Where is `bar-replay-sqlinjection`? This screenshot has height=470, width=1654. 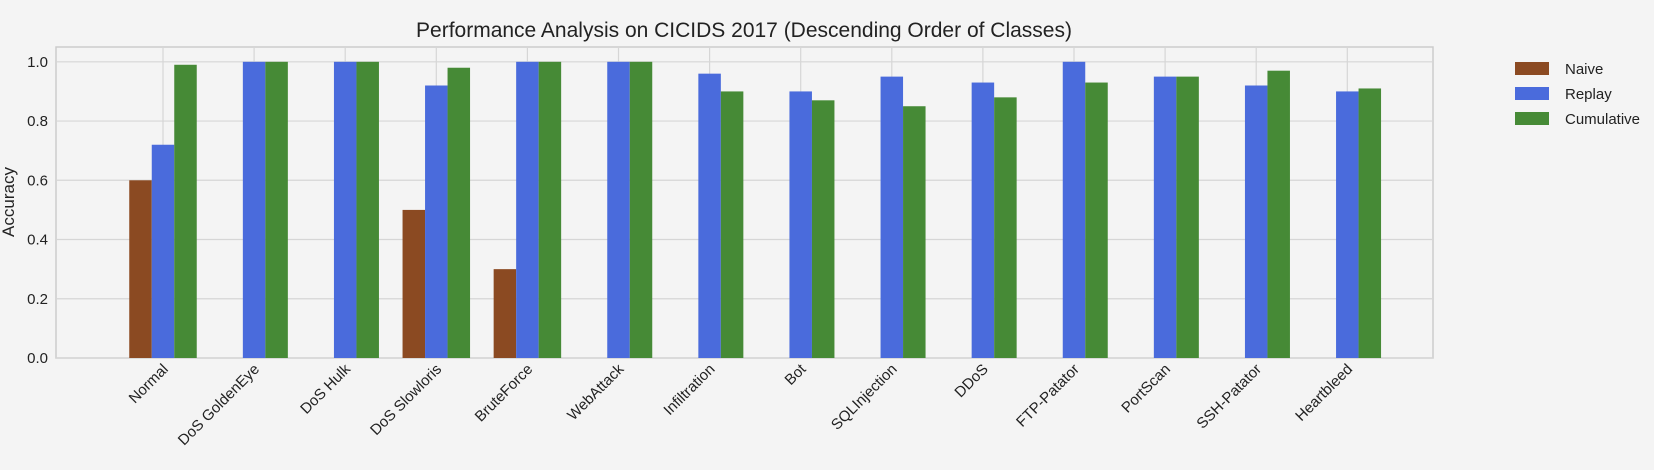
bar-replay-sqlinjection is located at coordinates (892, 217).